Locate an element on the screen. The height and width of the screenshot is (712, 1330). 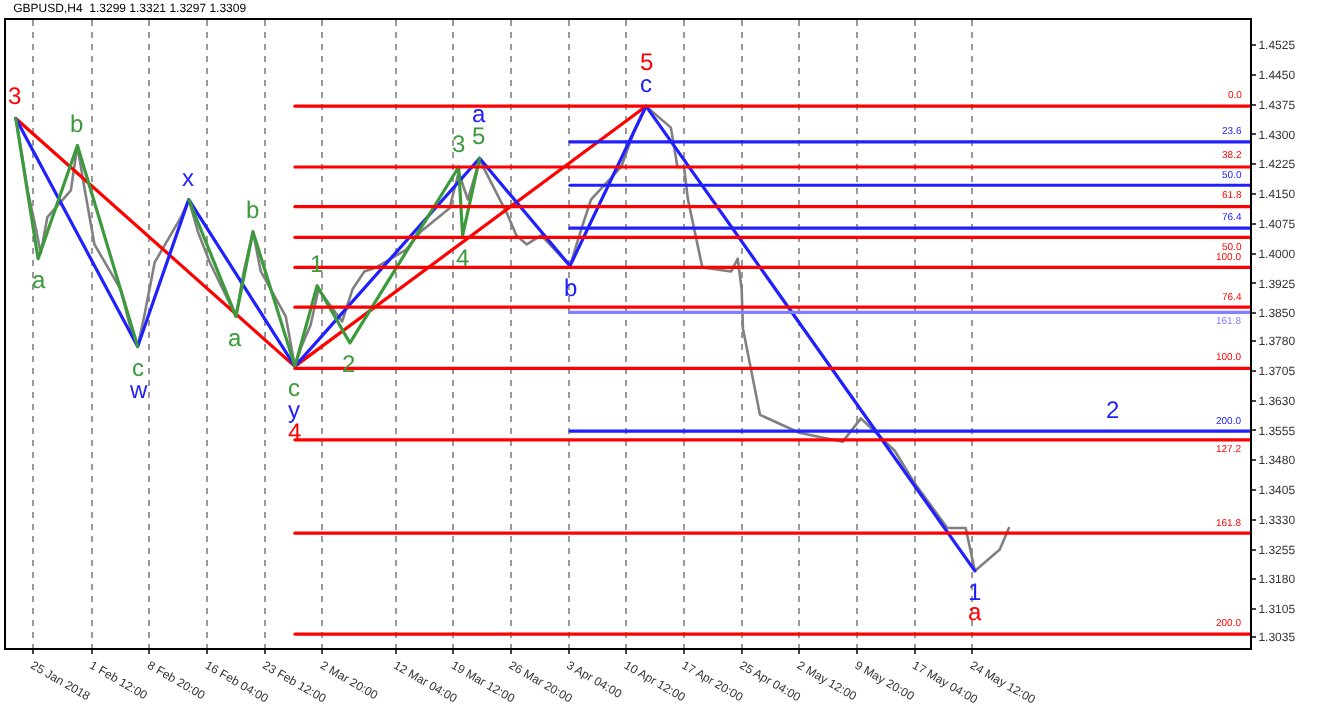
annotation: y is located at coordinates (294, 410).